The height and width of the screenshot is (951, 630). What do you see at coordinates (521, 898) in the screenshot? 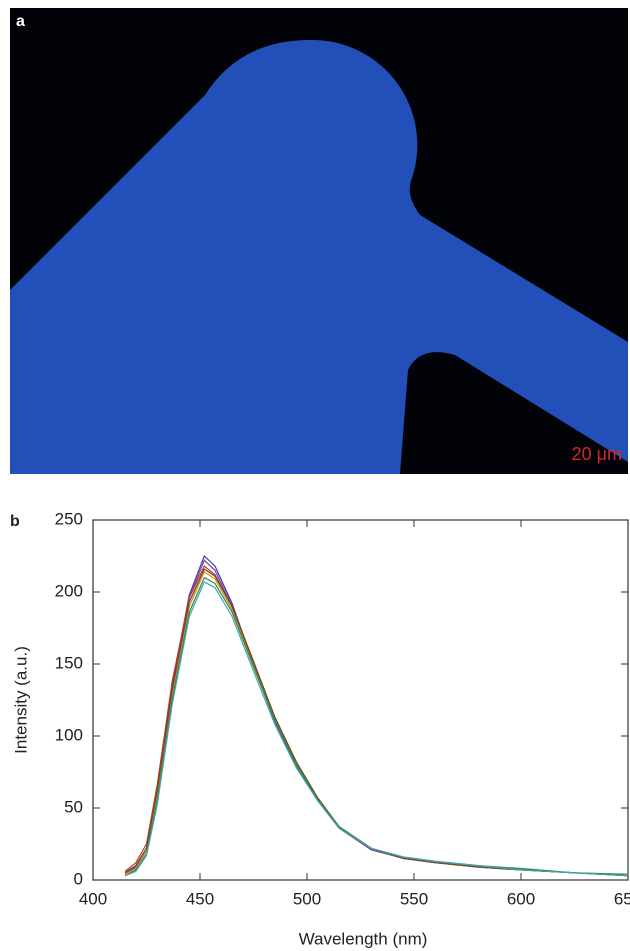
I see `x-tick-label: 600` at bounding box center [521, 898].